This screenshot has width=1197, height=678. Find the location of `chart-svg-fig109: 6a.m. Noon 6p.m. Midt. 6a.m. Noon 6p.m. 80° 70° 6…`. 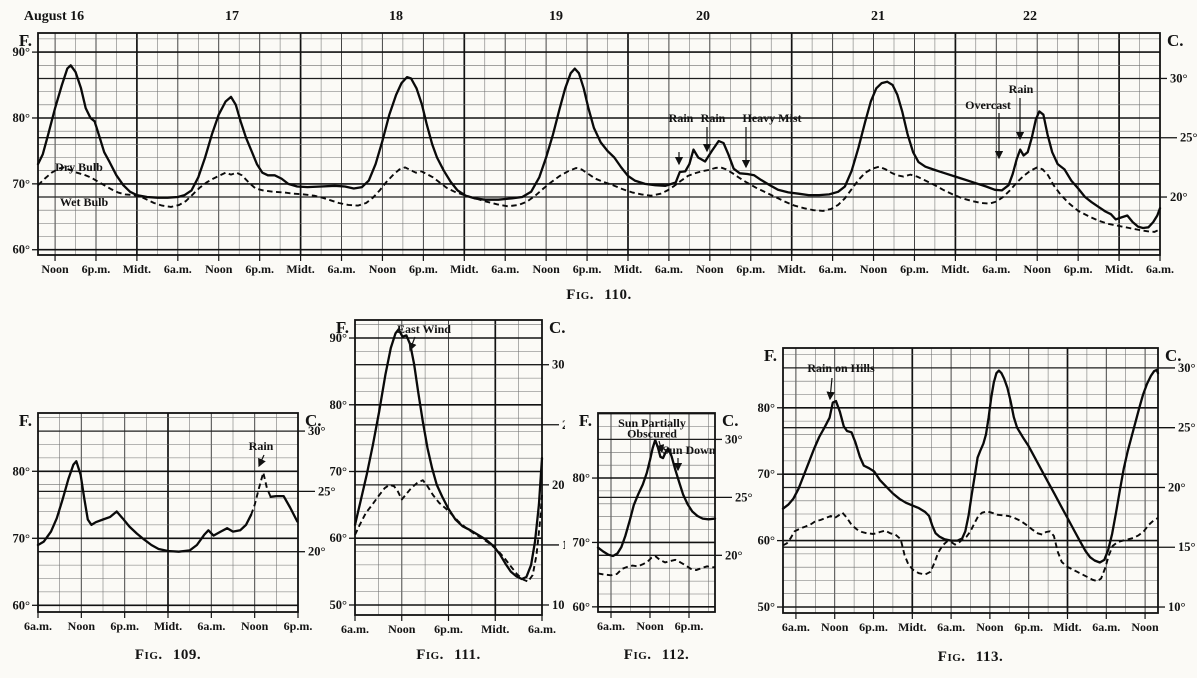

chart-svg-fig109: 6a.m. Noon 6p.m. Midt. 6a.m. Noon 6p.m. 80° 70° 6… is located at coordinates (174, 522).